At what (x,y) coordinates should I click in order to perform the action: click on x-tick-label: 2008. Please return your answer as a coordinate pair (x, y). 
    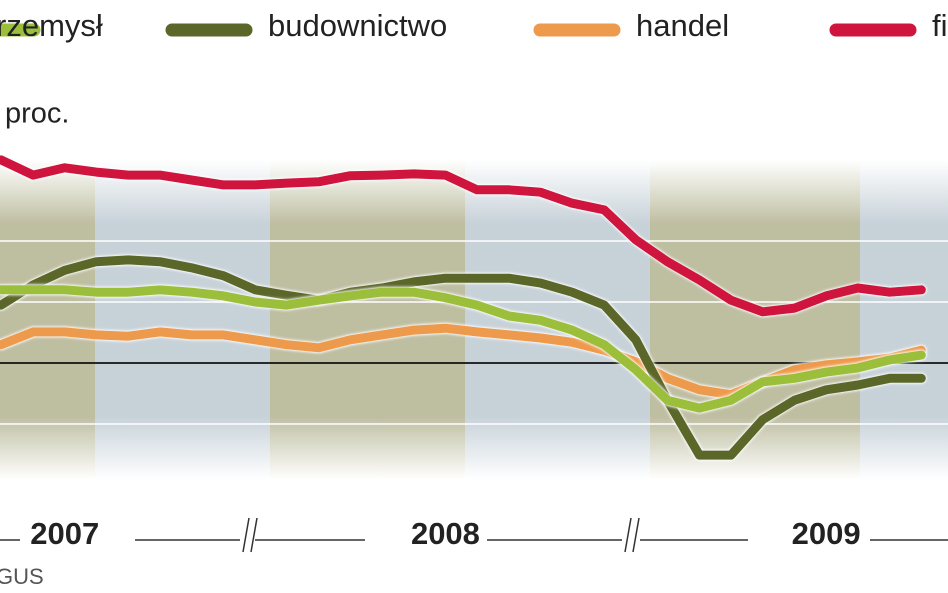
    Looking at the image, I should click on (445, 533).